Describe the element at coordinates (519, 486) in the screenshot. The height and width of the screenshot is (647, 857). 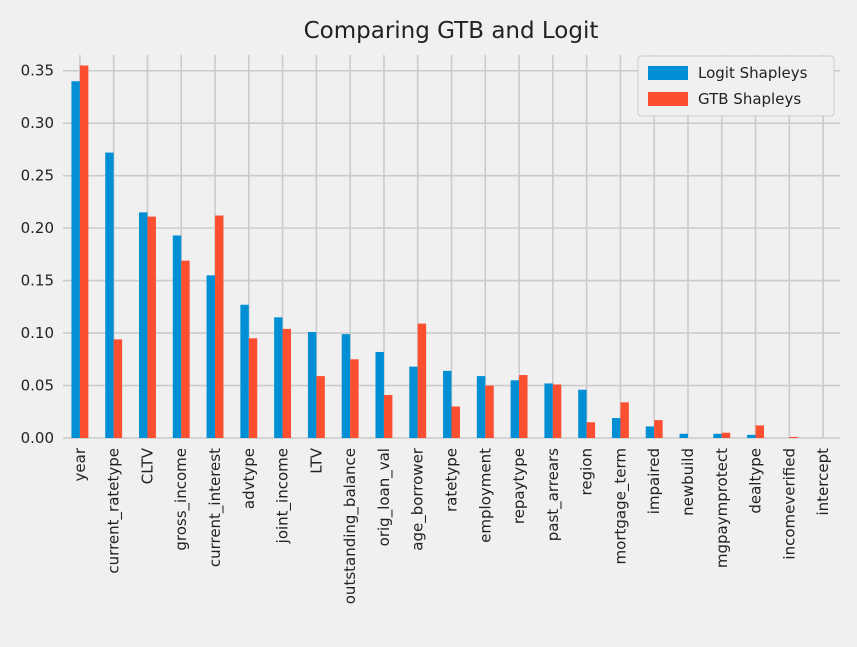
I see `x-tick-label: repaytype` at that location.